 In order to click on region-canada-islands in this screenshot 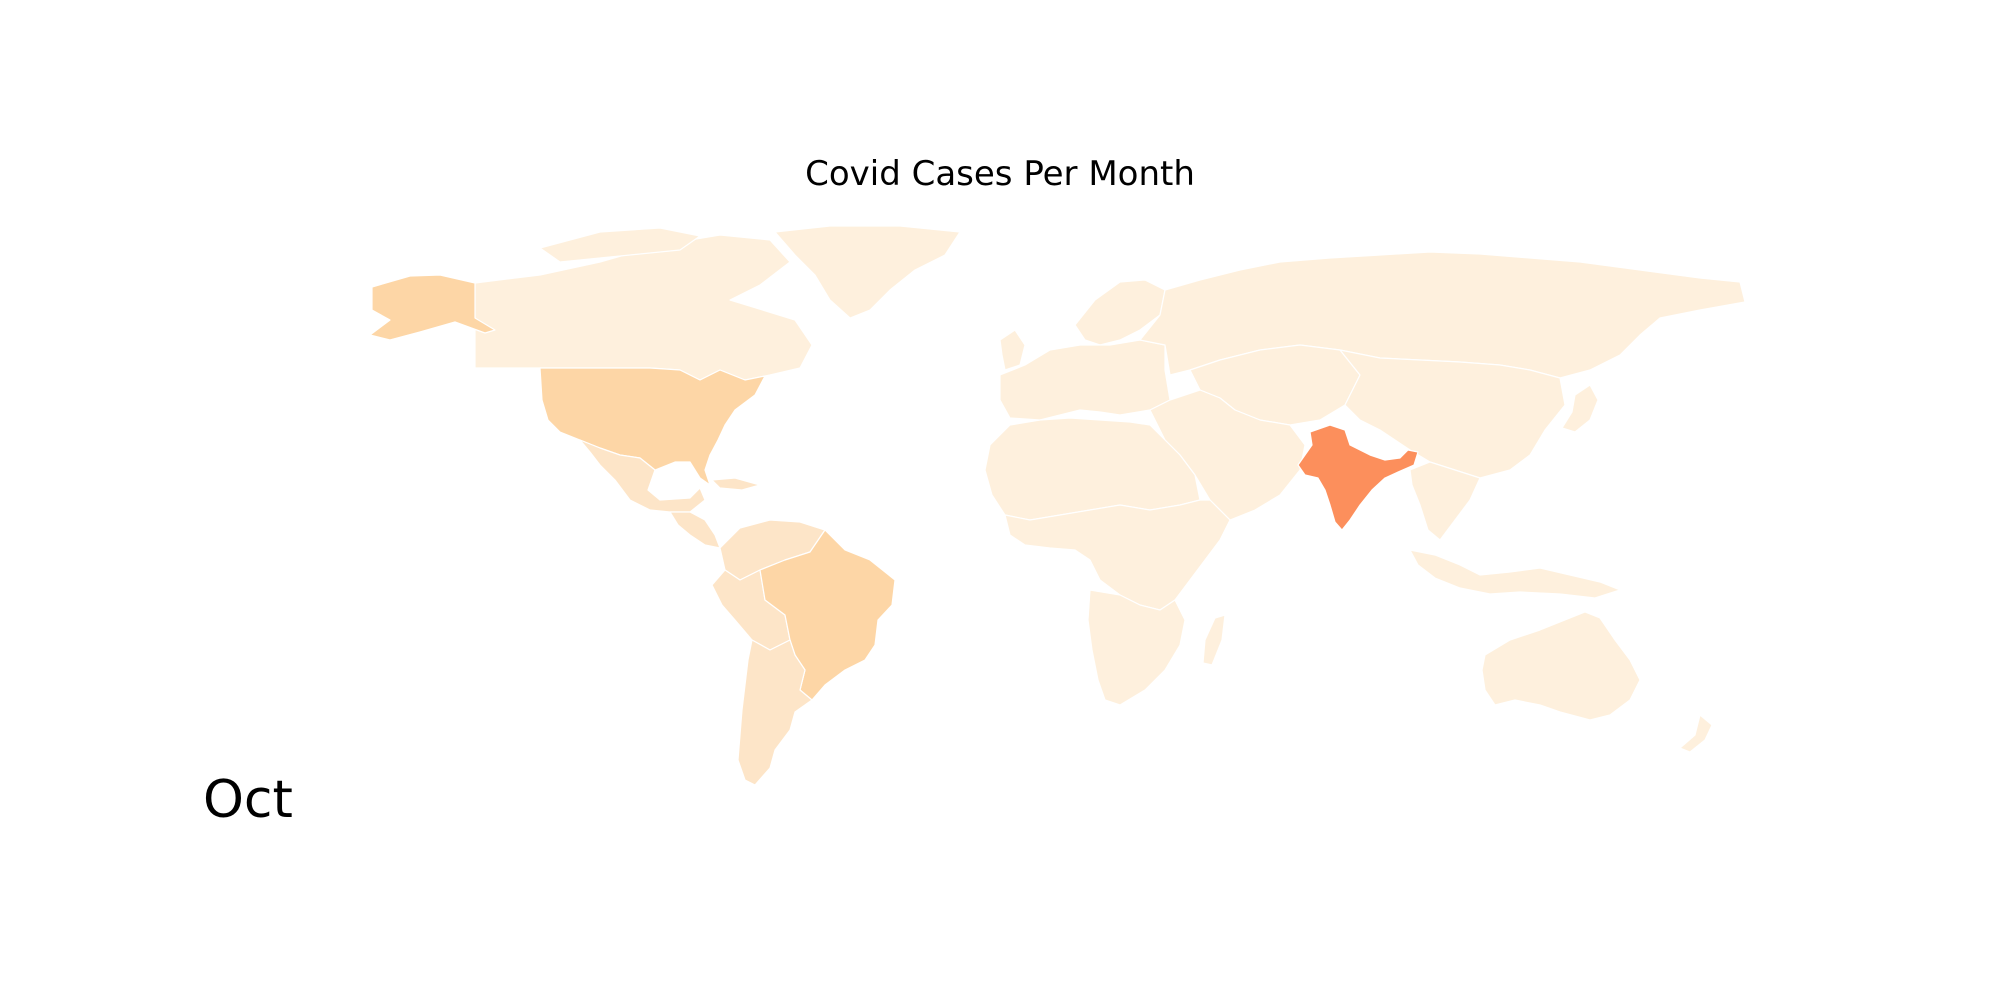, I will do `click(620, 245)`.